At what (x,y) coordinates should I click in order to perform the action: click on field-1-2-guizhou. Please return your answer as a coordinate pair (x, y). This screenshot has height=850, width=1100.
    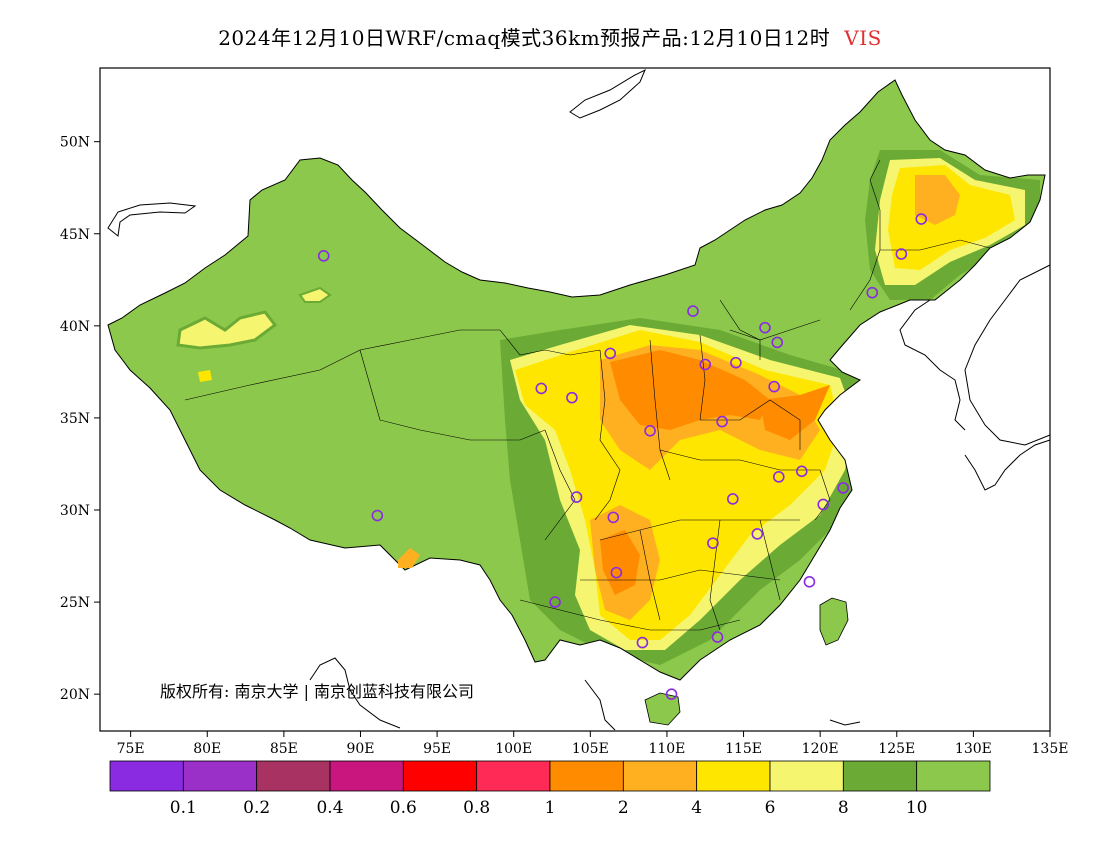
    Looking at the image, I should click on (620, 562).